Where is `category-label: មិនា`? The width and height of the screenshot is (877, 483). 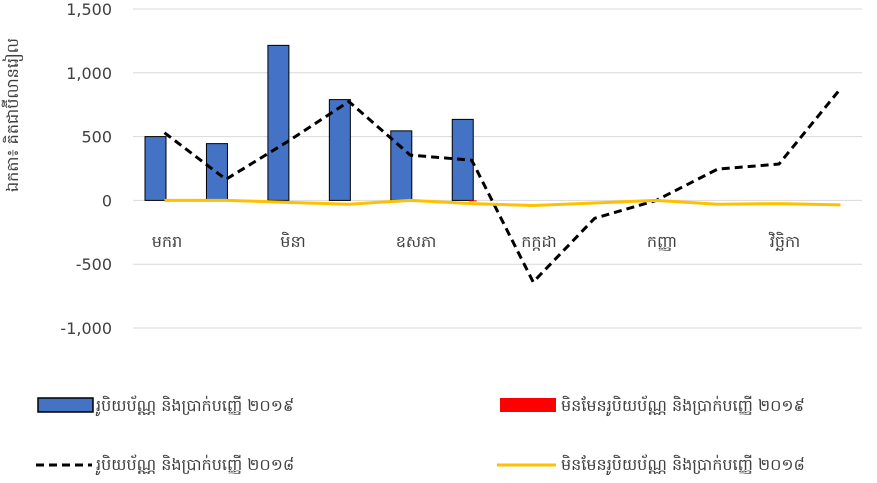 category-label: មិនា is located at coordinates (292, 241).